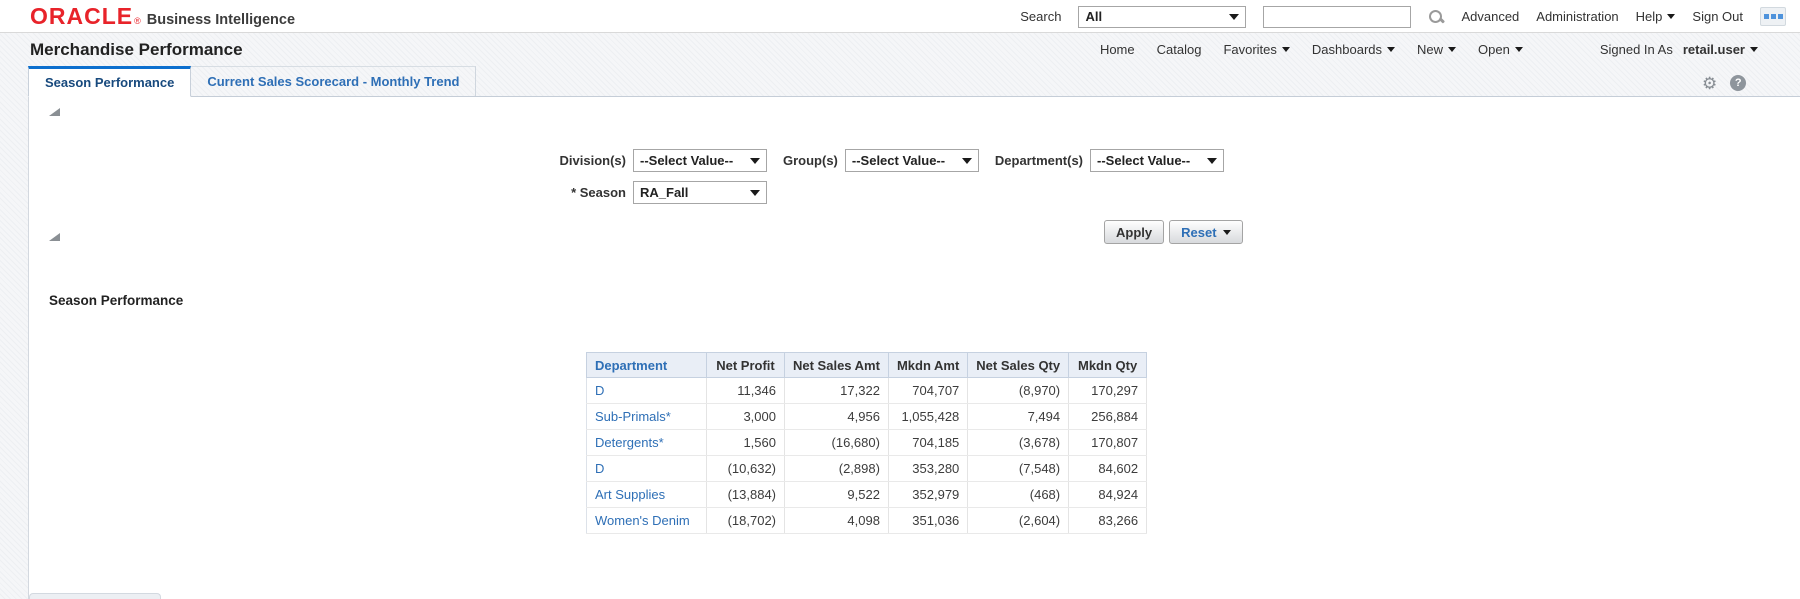 The height and width of the screenshot is (599, 1800). What do you see at coordinates (1256, 49) in the screenshot?
I see `nav-favorites: Favorites` at bounding box center [1256, 49].